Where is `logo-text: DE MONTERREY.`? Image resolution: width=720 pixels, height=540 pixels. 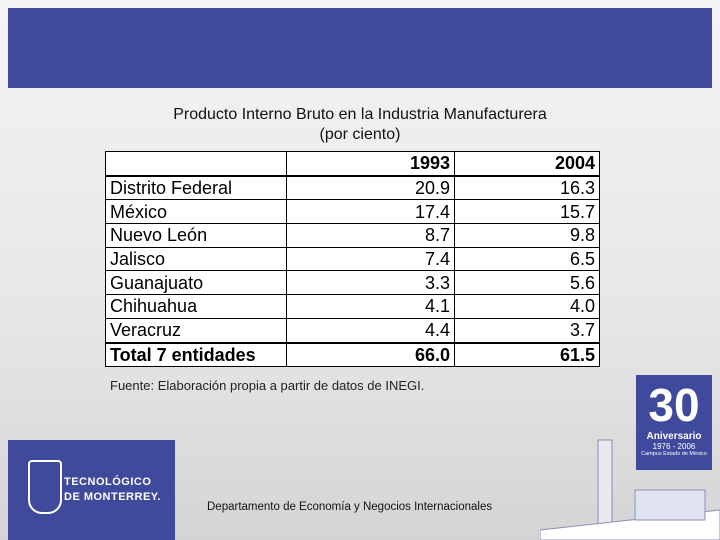
logo-text: DE MONTERREY. is located at coordinates (112, 497).